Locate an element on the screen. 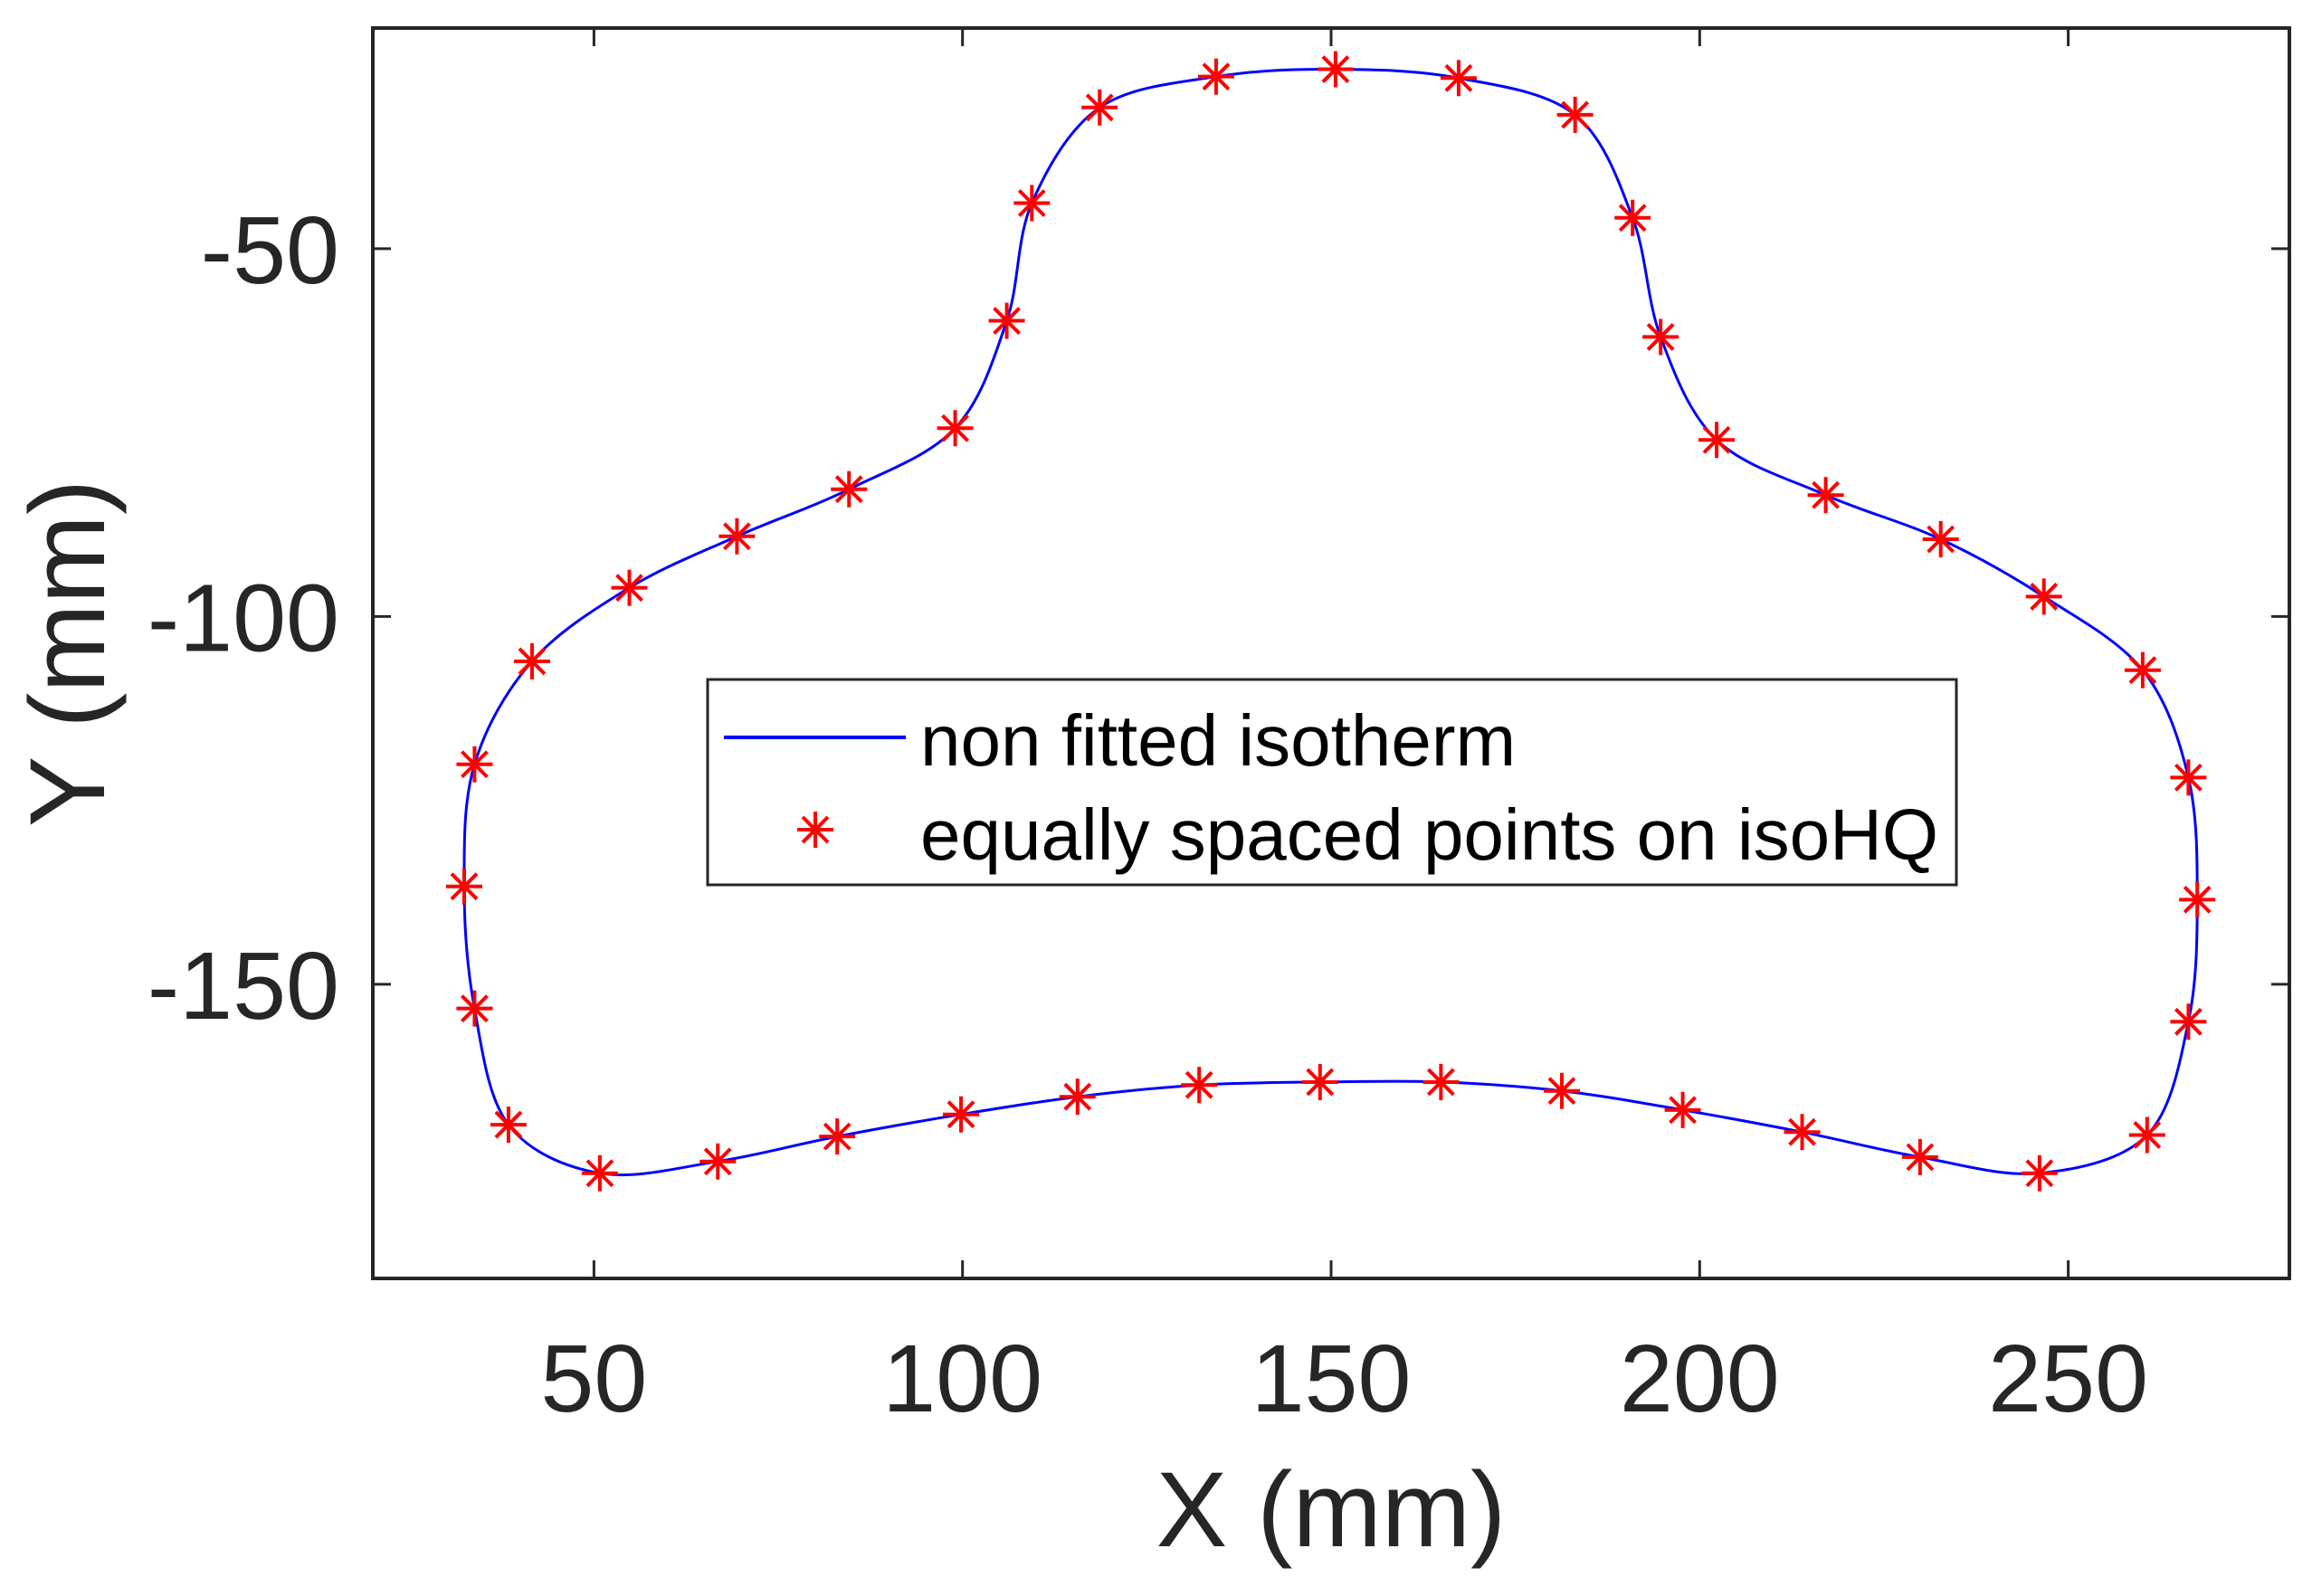 This screenshot has height=1596, width=2312. legend-label-points: equally spaced points on isoHQ is located at coordinates (1429, 835).